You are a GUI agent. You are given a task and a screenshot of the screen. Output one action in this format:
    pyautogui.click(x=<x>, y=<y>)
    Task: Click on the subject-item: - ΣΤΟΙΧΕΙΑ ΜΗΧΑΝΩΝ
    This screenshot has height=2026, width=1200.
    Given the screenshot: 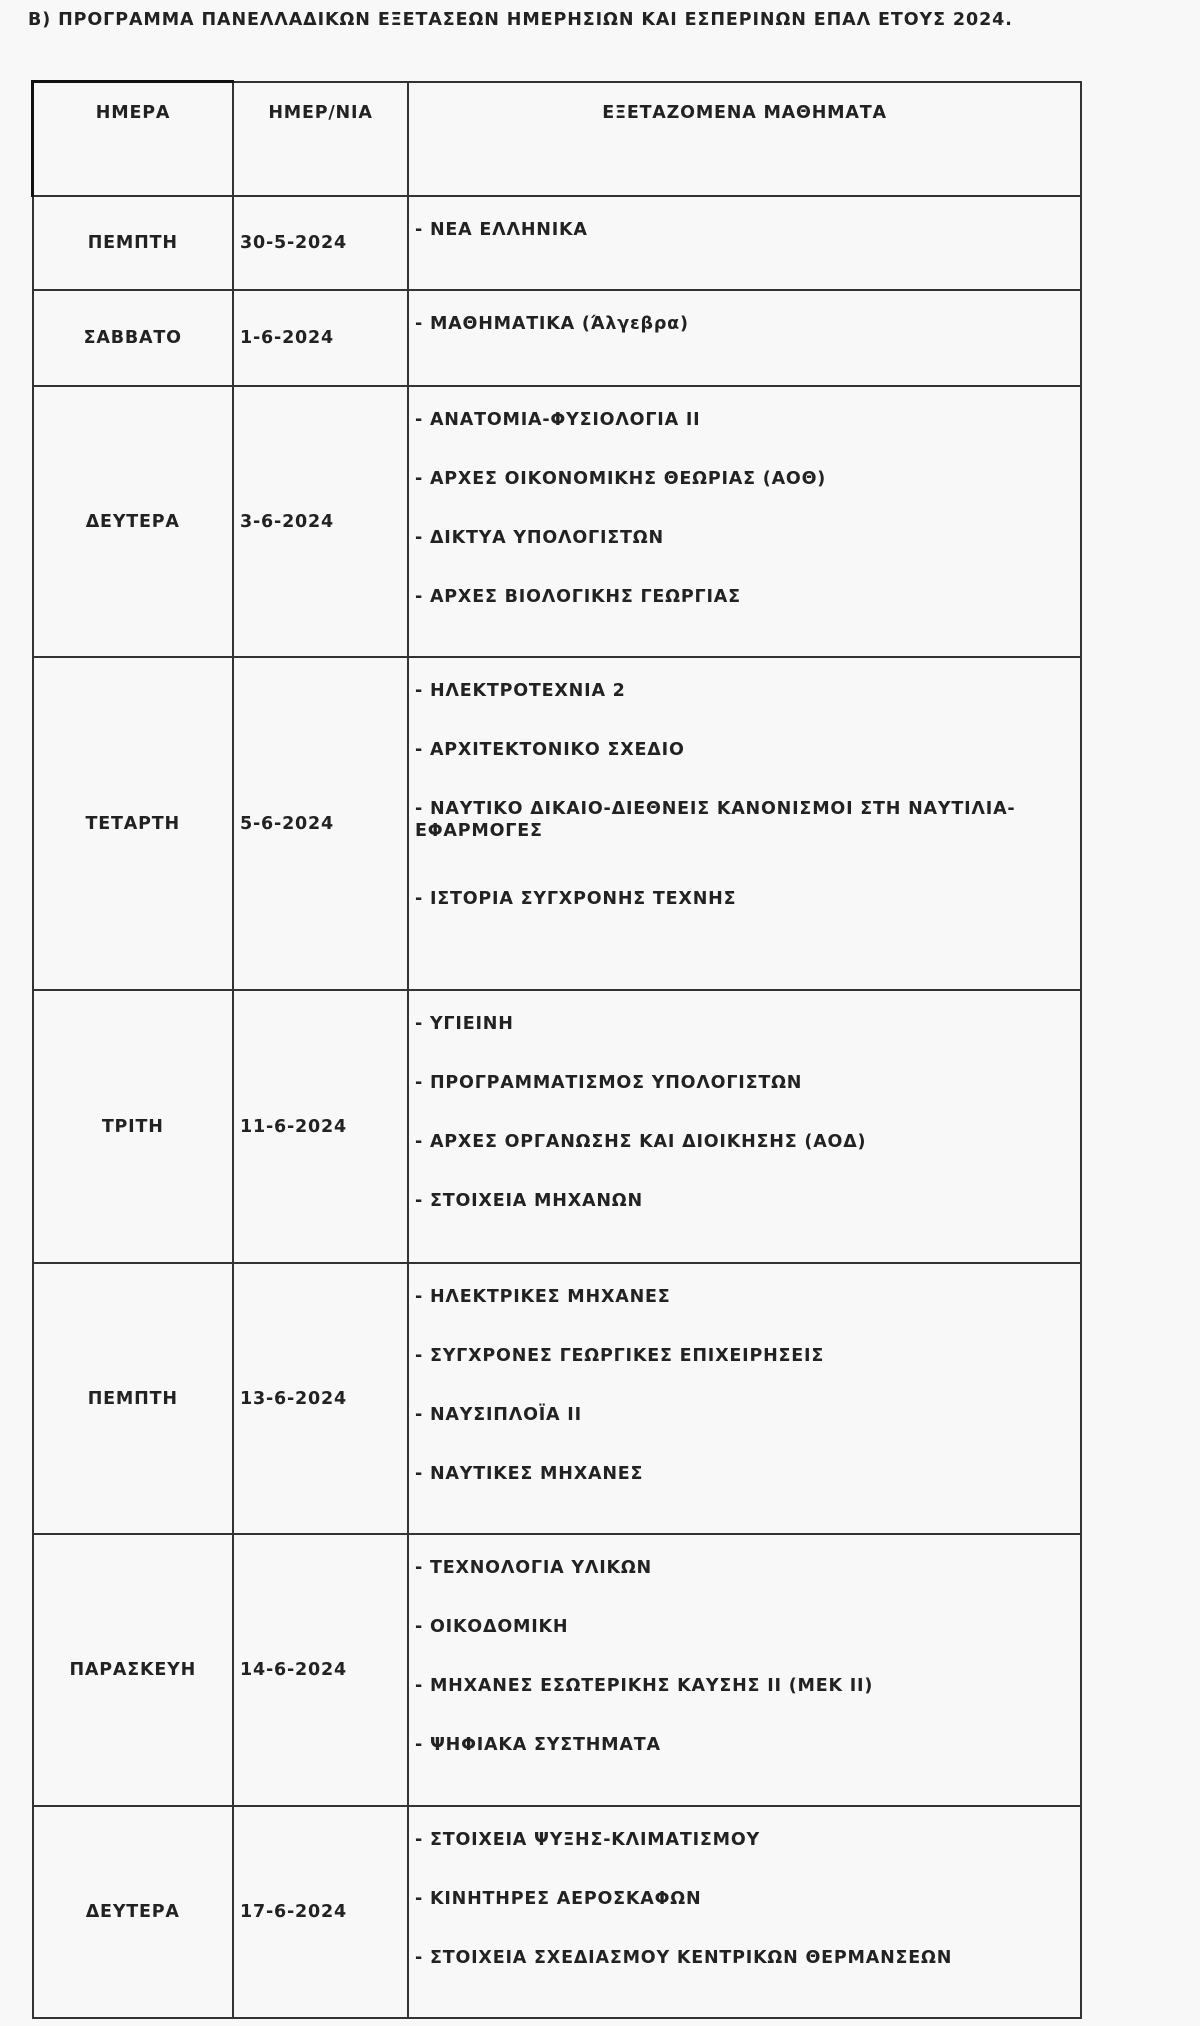 What is the action you would take?
    pyautogui.click(x=529, y=1201)
    